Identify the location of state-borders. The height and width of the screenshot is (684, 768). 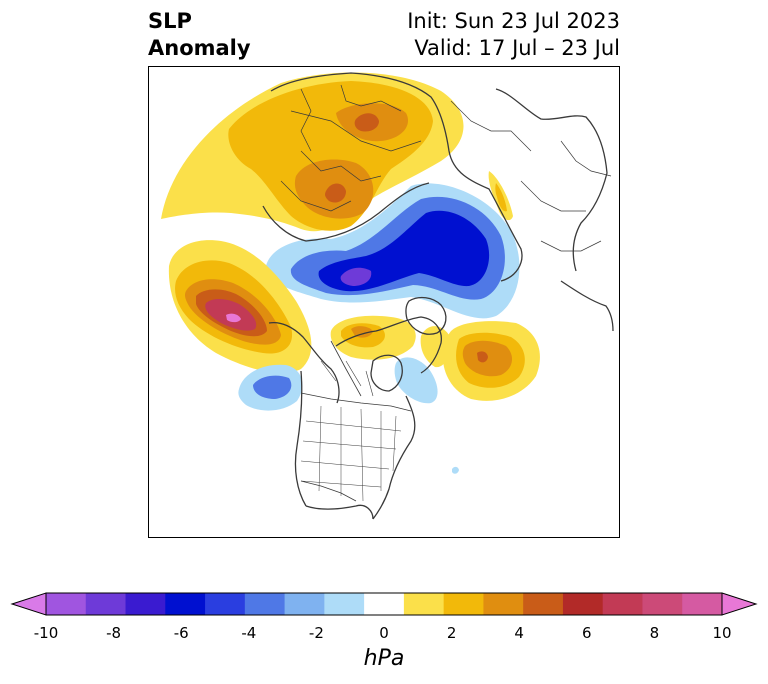
(351, 453).